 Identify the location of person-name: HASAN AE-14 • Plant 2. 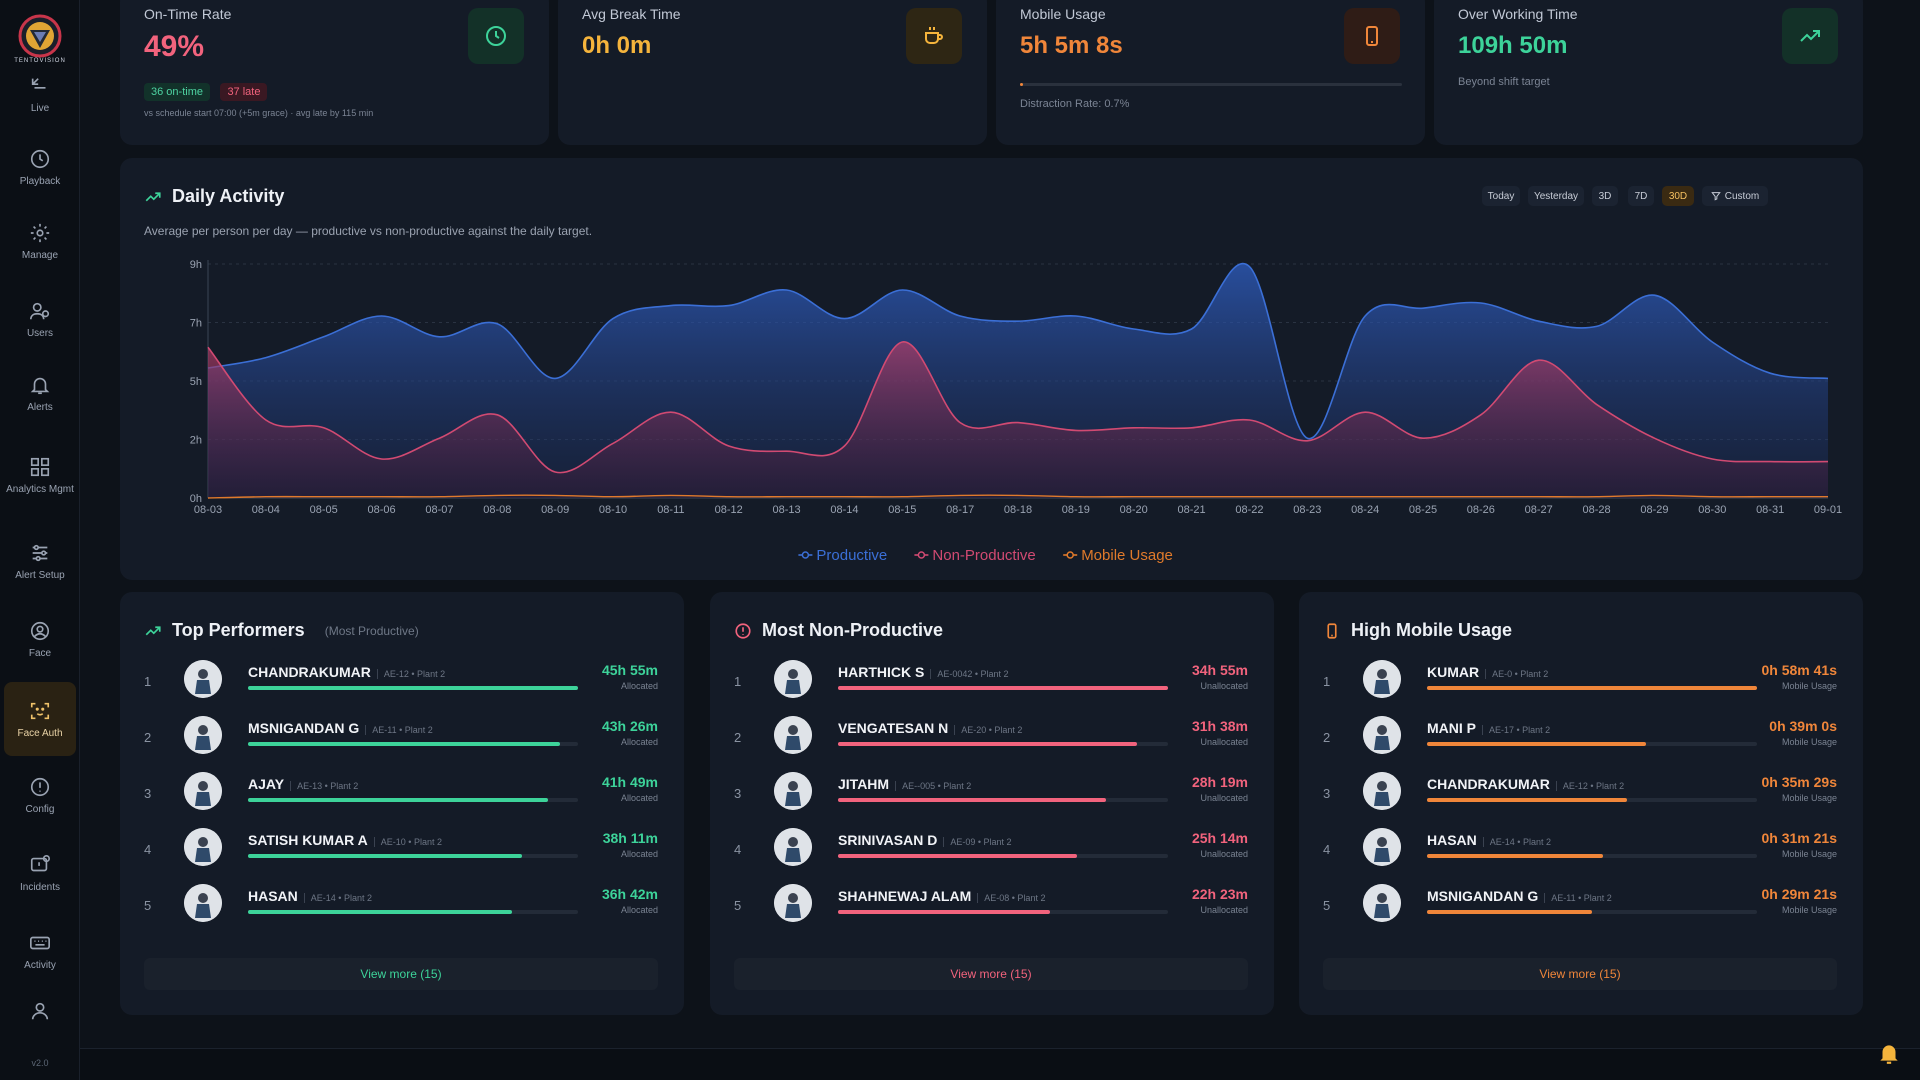
(1489, 840).